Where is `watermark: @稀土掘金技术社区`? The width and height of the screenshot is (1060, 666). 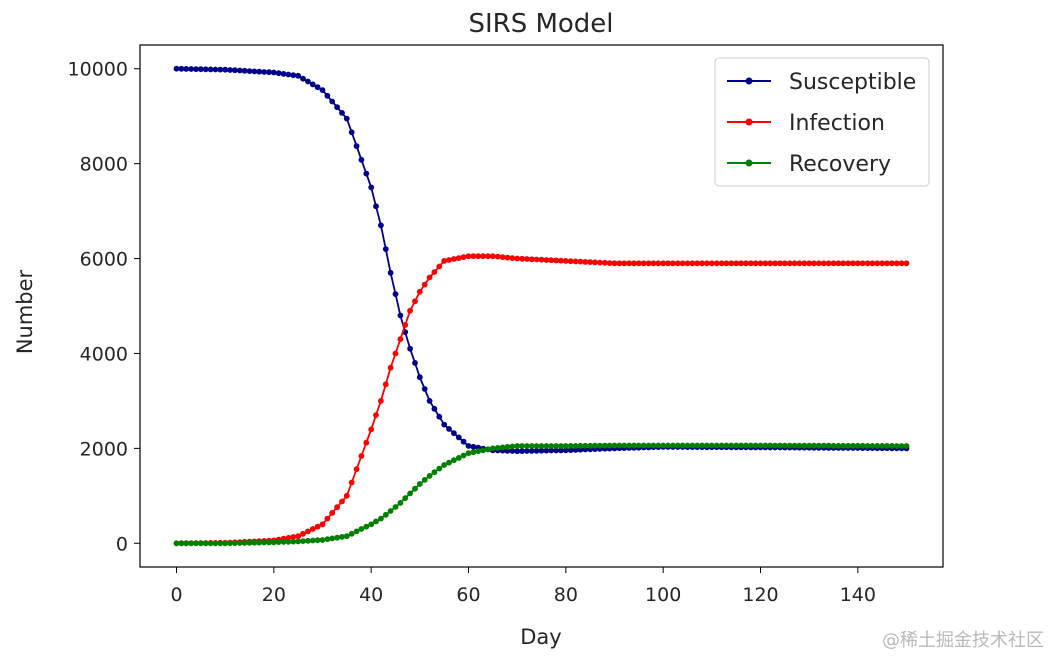 watermark: @稀土掘金技术社区 is located at coordinates (963, 640).